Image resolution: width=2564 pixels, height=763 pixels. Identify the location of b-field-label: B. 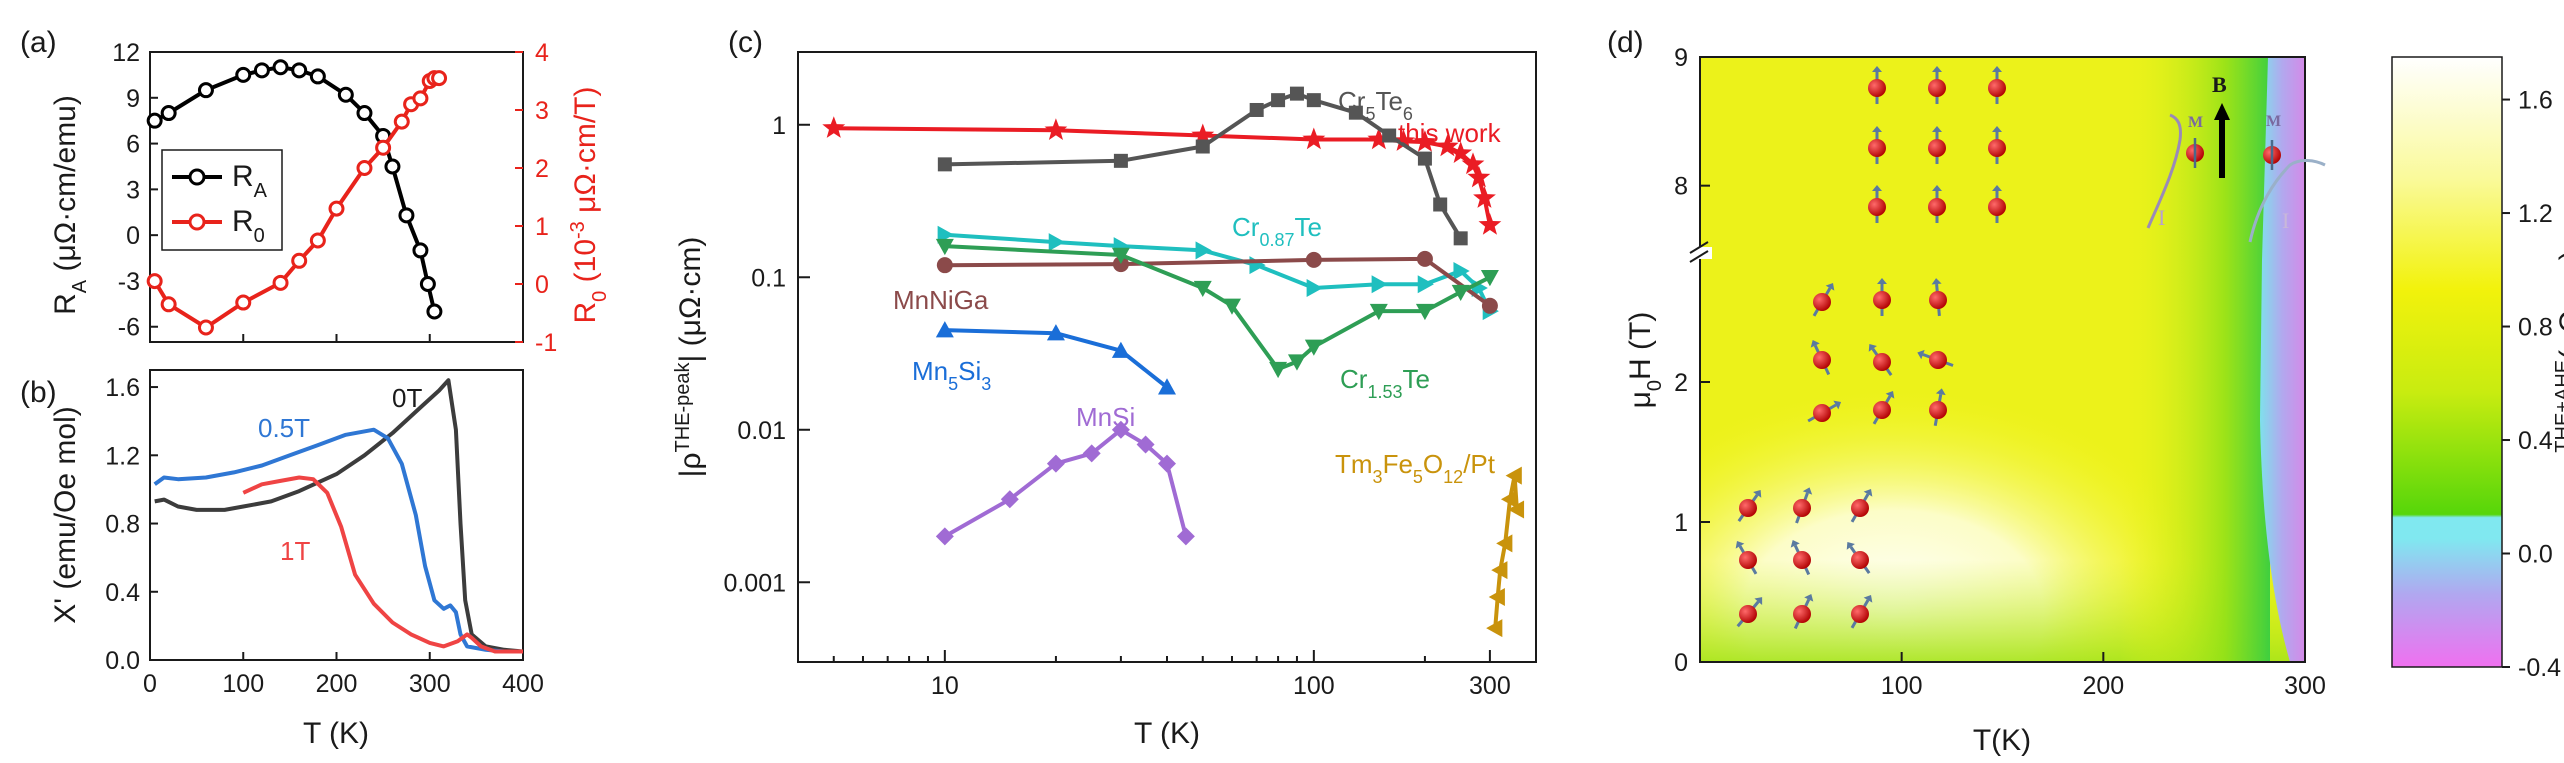
(2219, 84).